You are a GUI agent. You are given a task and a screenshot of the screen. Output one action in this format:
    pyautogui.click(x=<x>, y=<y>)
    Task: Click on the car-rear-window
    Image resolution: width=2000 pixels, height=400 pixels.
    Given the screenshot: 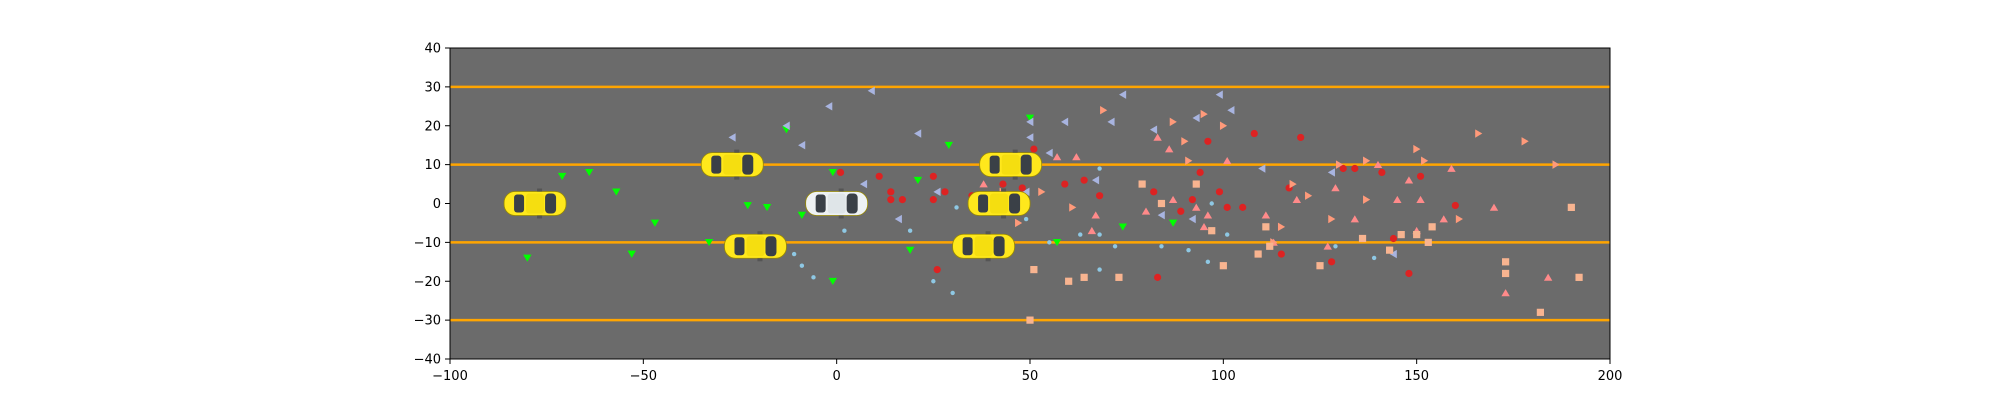 What is the action you would take?
    pyautogui.click(x=967, y=246)
    